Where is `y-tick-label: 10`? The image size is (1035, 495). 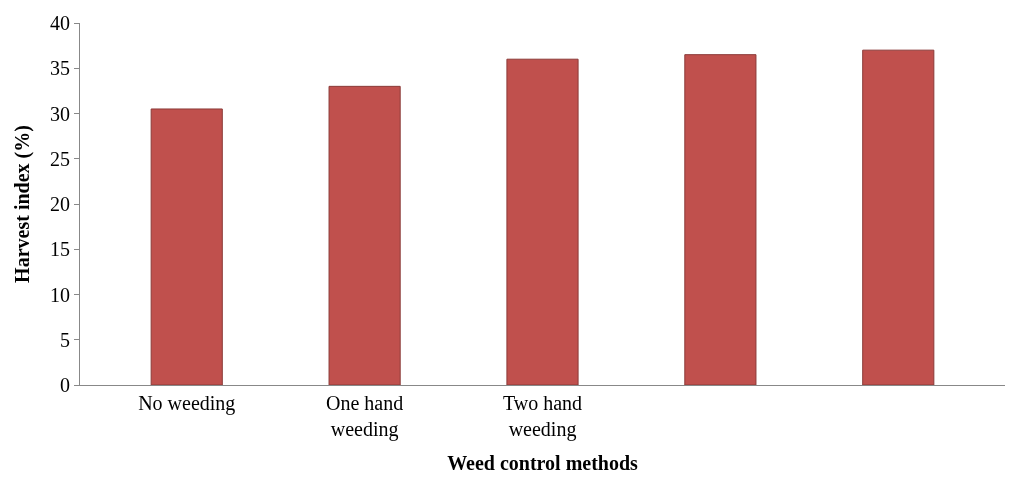 y-tick-label: 10 is located at coordinates (60, 294).